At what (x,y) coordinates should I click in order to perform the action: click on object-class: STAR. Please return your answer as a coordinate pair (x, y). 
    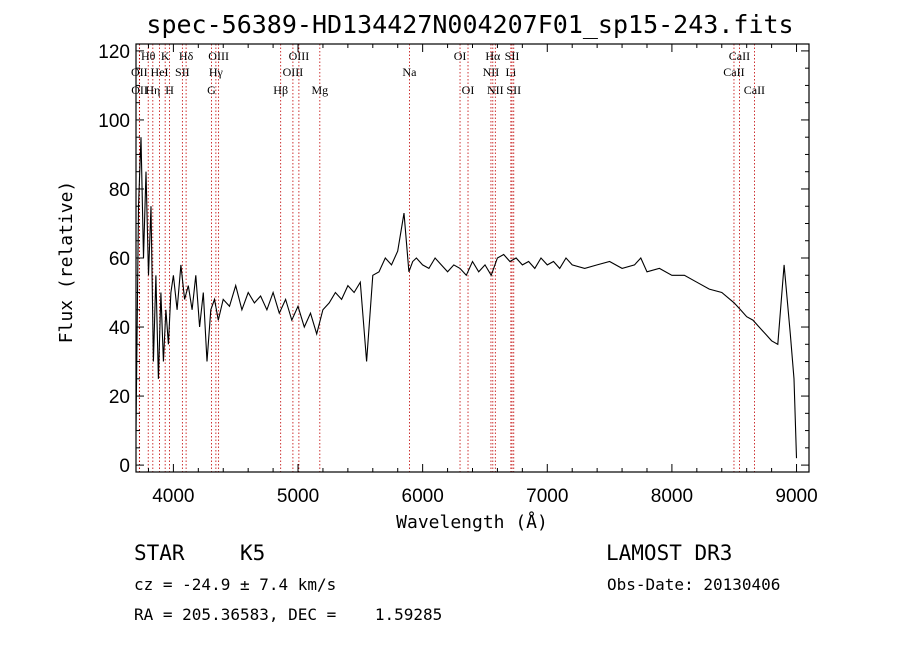
    Looking at the image, I should click on (159, 553).